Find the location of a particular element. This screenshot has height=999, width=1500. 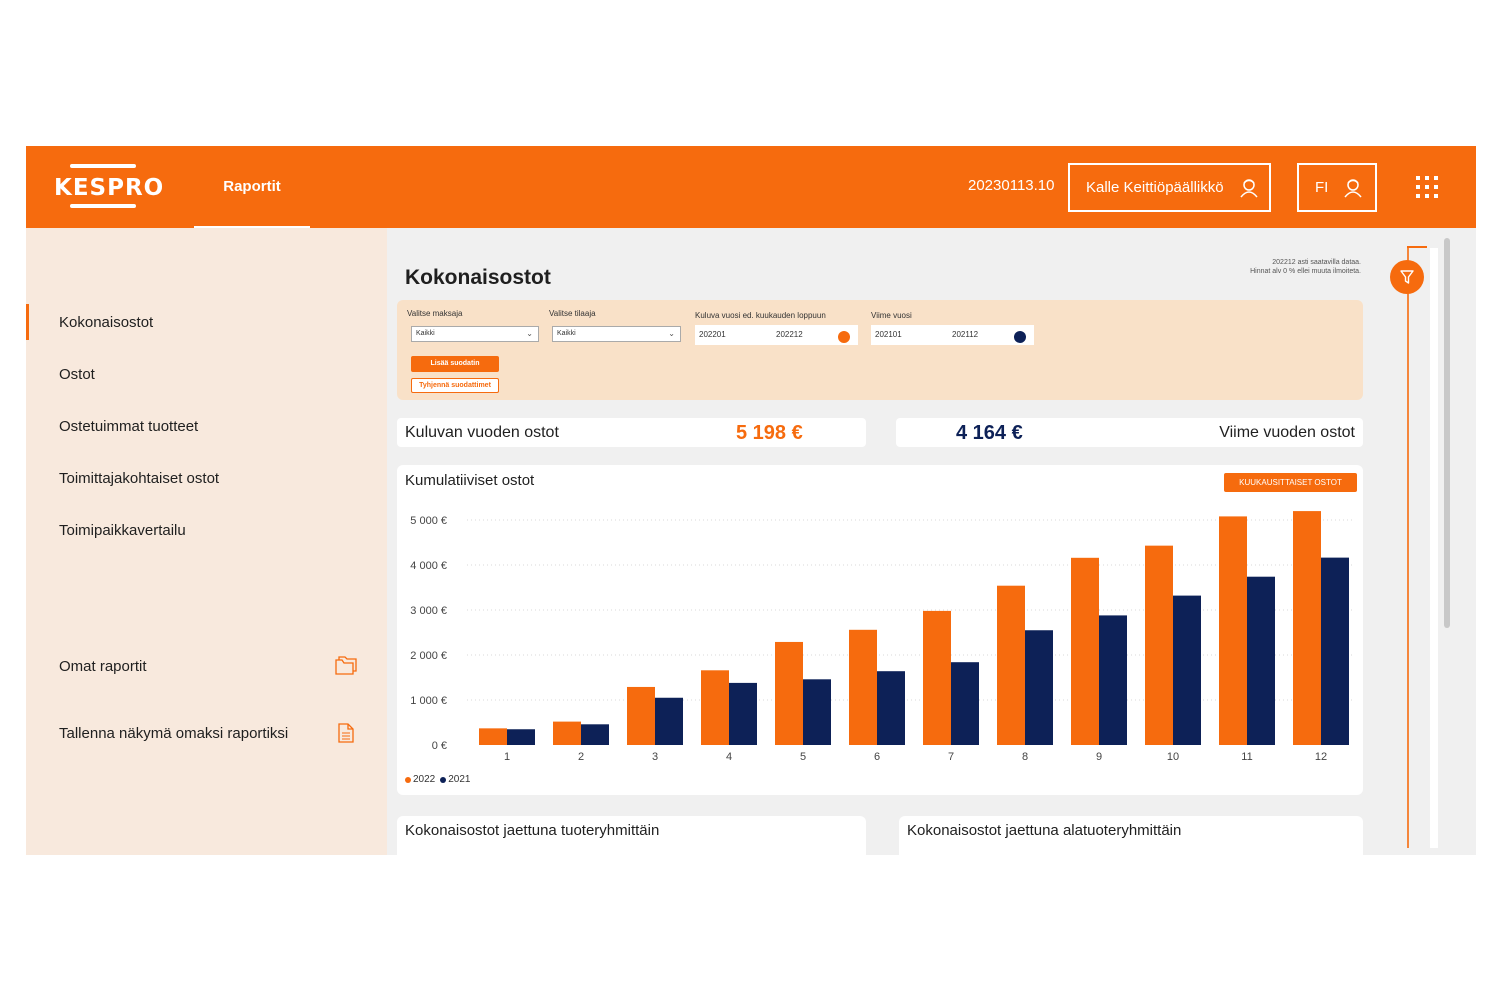

sidebar-item-omat-raportit: Omat raportit is located at coordinates (103, 666).